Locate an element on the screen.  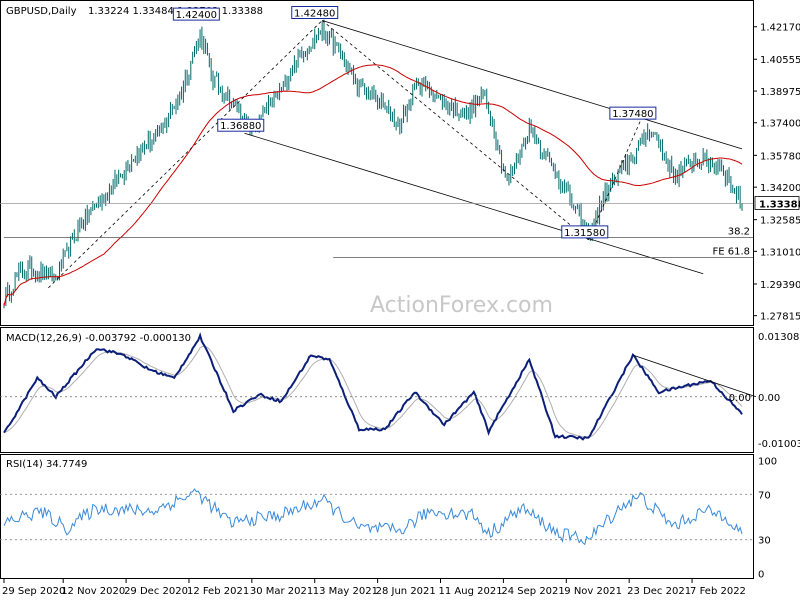
x-tick-label: 30 Mar 2021 is located at coordinates (281, 591).